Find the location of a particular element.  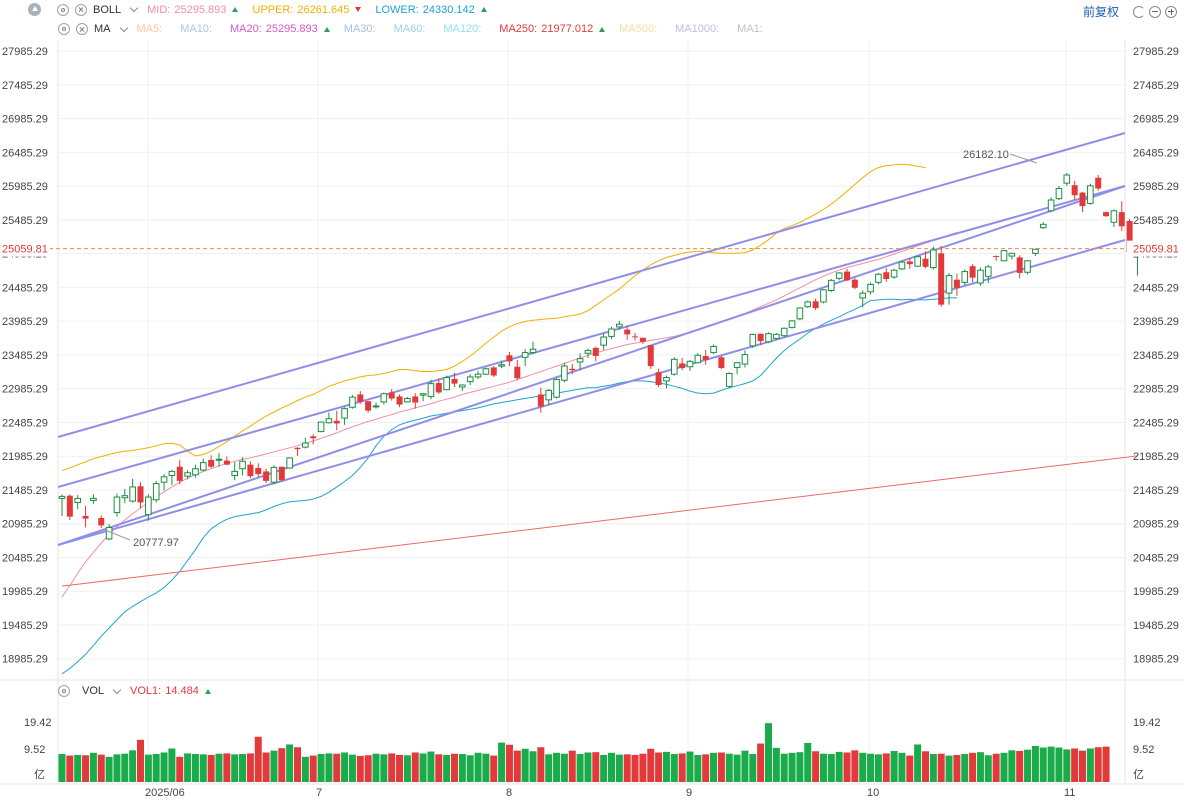

vol1-label: VOL1: is located at coordinates (146, 691).